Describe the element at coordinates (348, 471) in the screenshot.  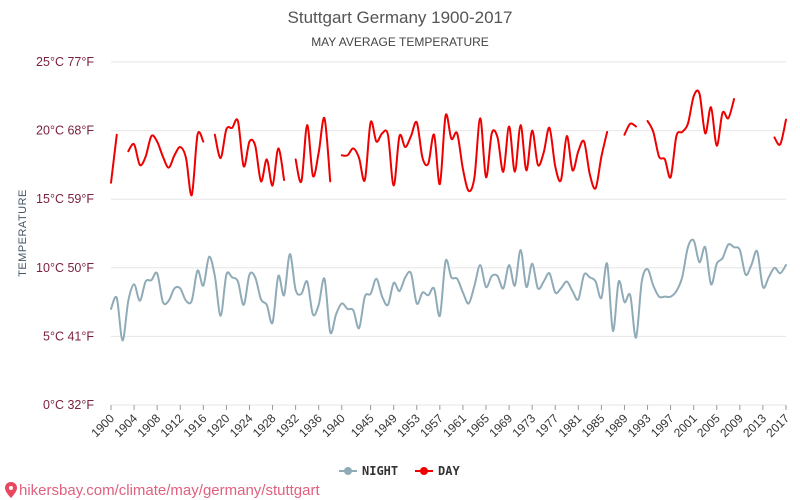
I see `legend-night-marker` at that location.